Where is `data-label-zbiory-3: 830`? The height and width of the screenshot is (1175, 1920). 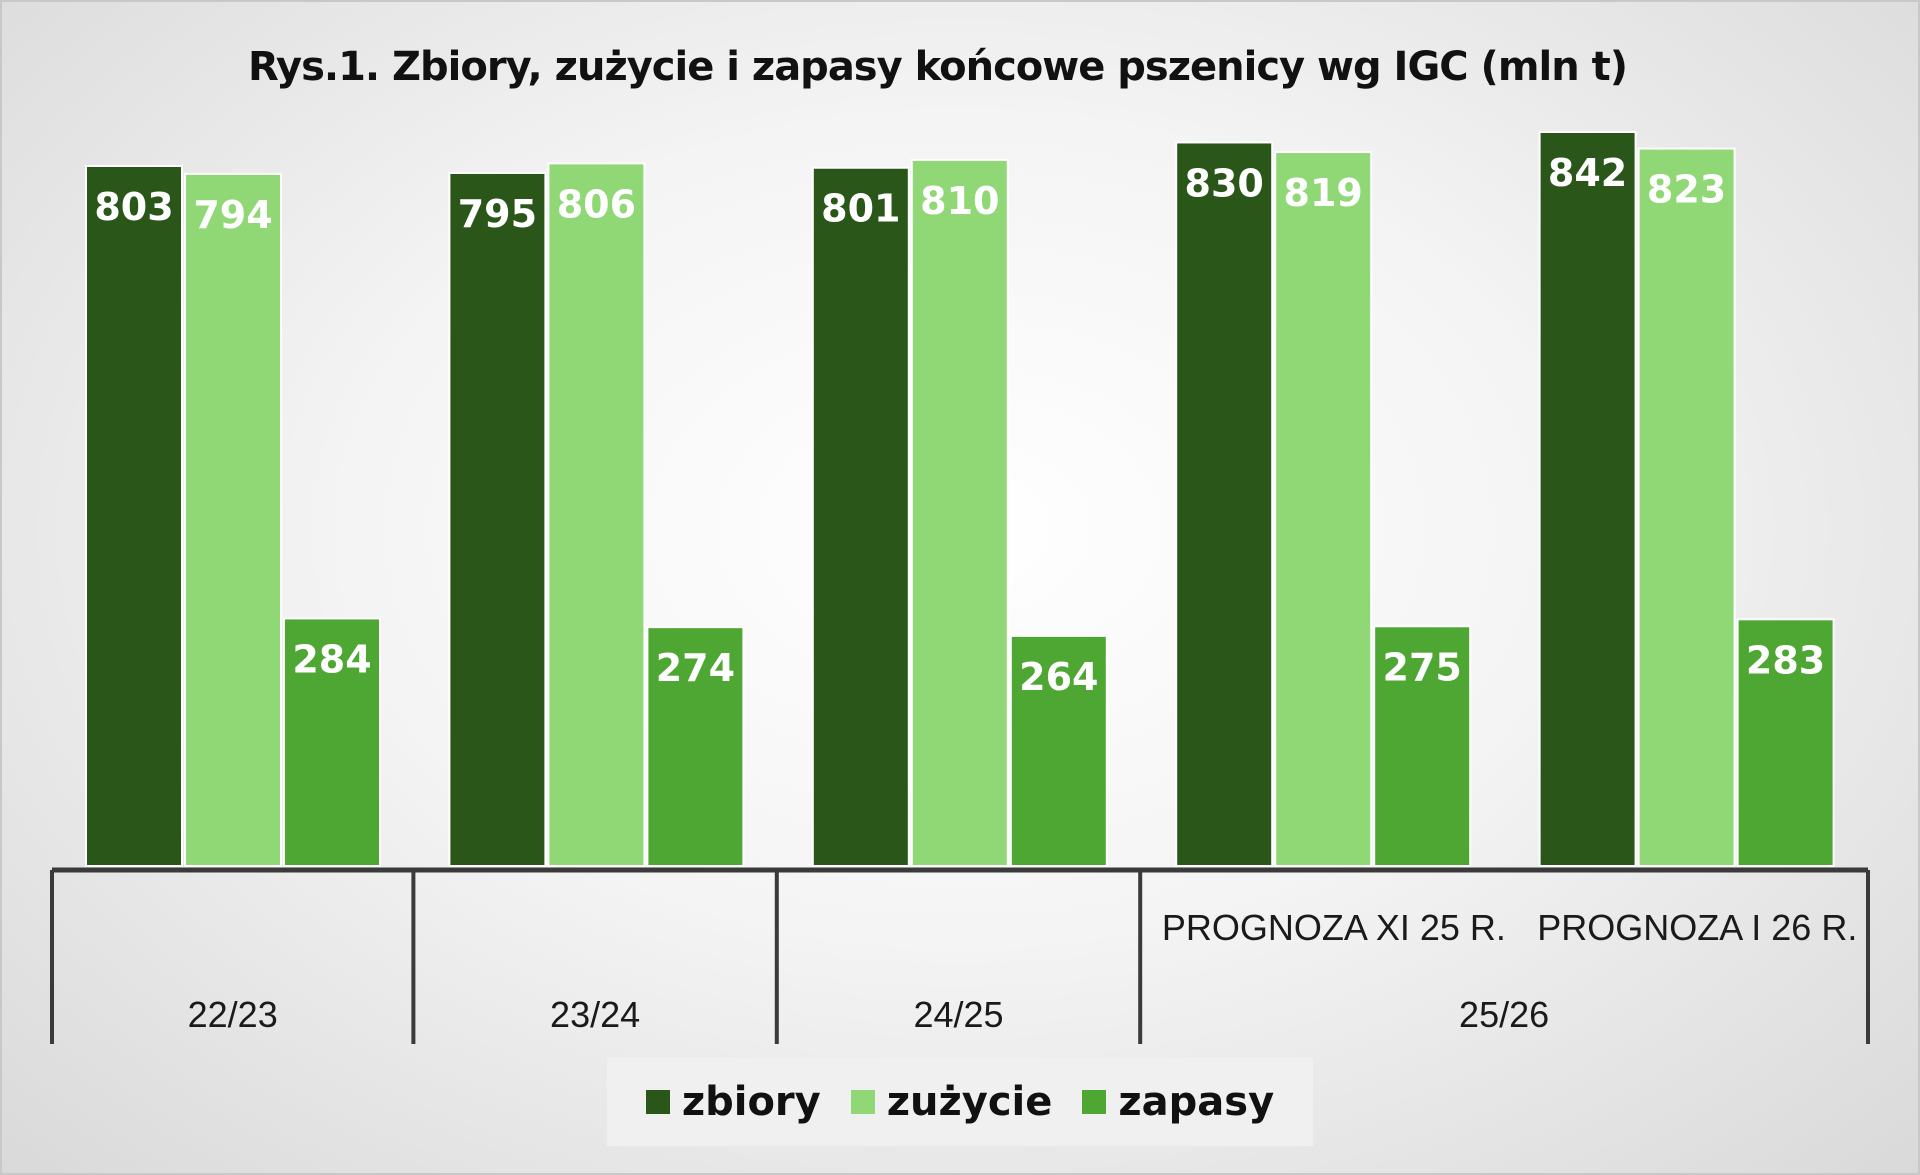
data-label-zbiory-3: 830 is located at coordinates (1224, 183).